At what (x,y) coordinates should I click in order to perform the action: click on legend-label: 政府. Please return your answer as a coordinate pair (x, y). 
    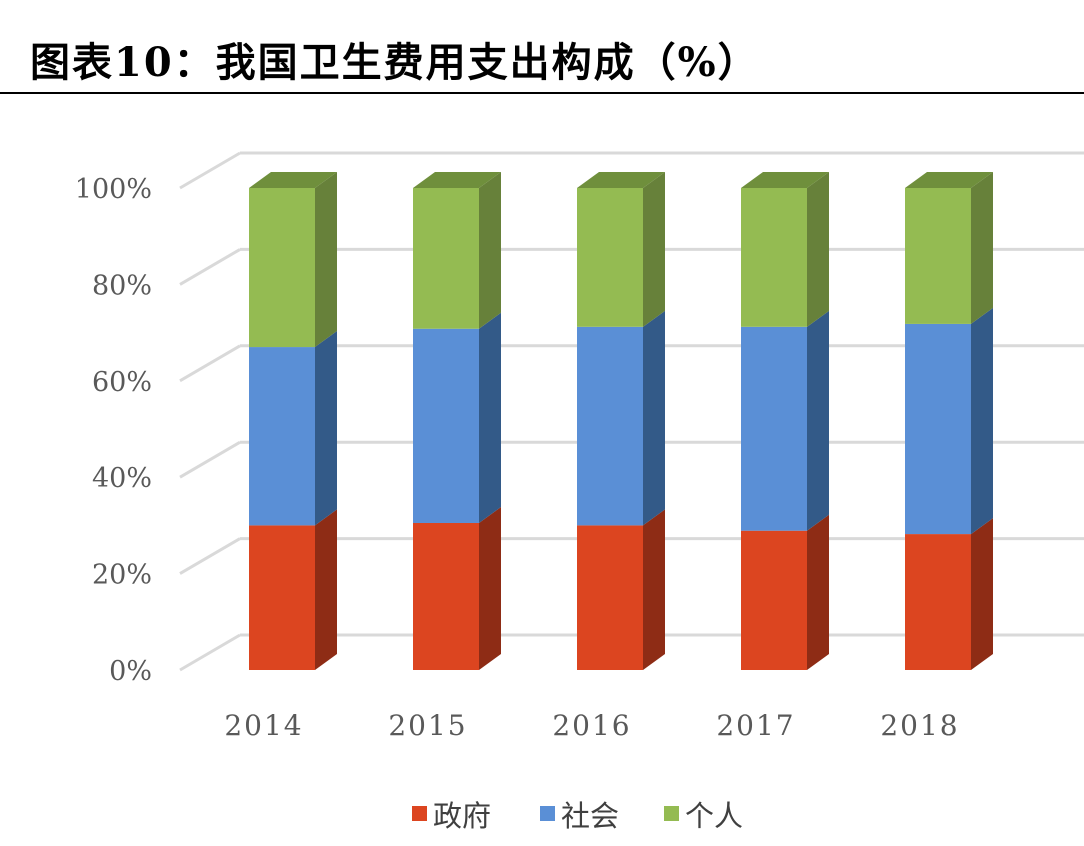
    Looking at the image, I should click on (462, 816).